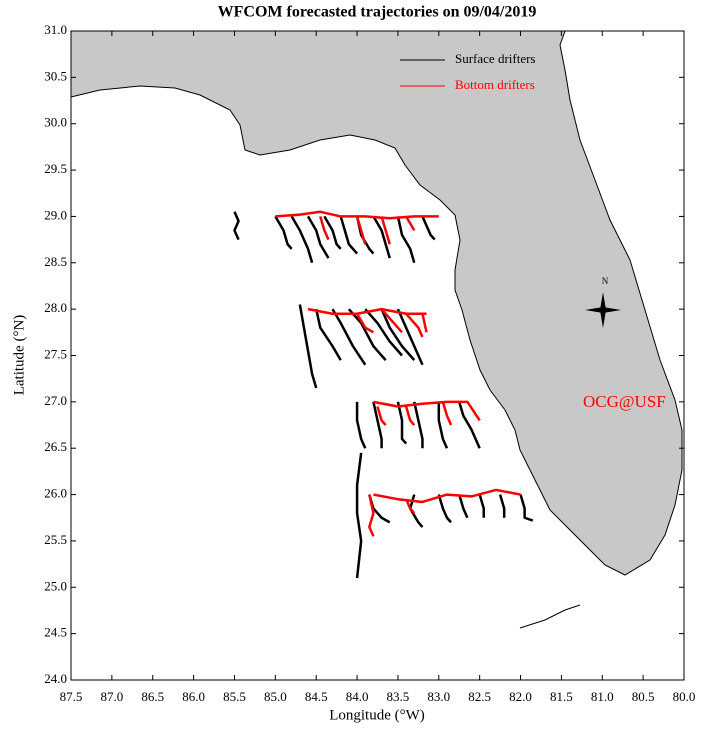 The height and width of the screenshot is (756, 713). What do you see at coordinates (19, 355) in the screenshot?
I see `y-axis-label: Latitude (°N)` at bounding box center [19, 355].